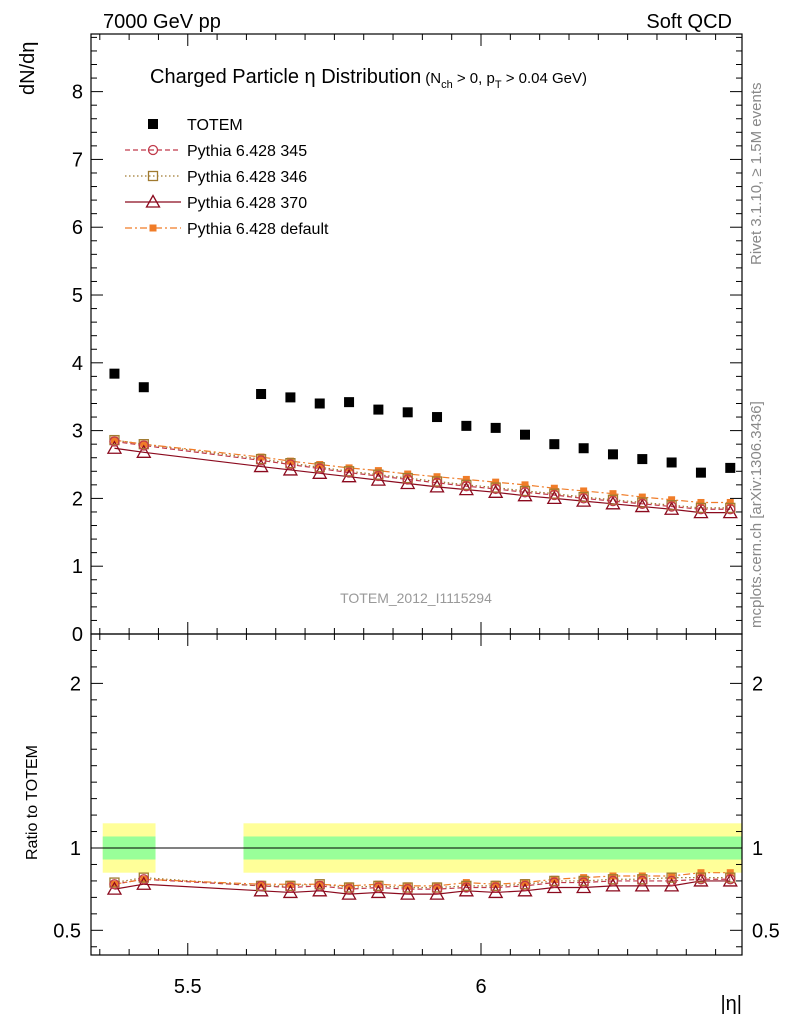  Describe the element at coordinates (756, 514) in the screenshot. I see `mcplots-reference-label: mcplots.cern.ch [arXiv:1306.3436]` at that location.